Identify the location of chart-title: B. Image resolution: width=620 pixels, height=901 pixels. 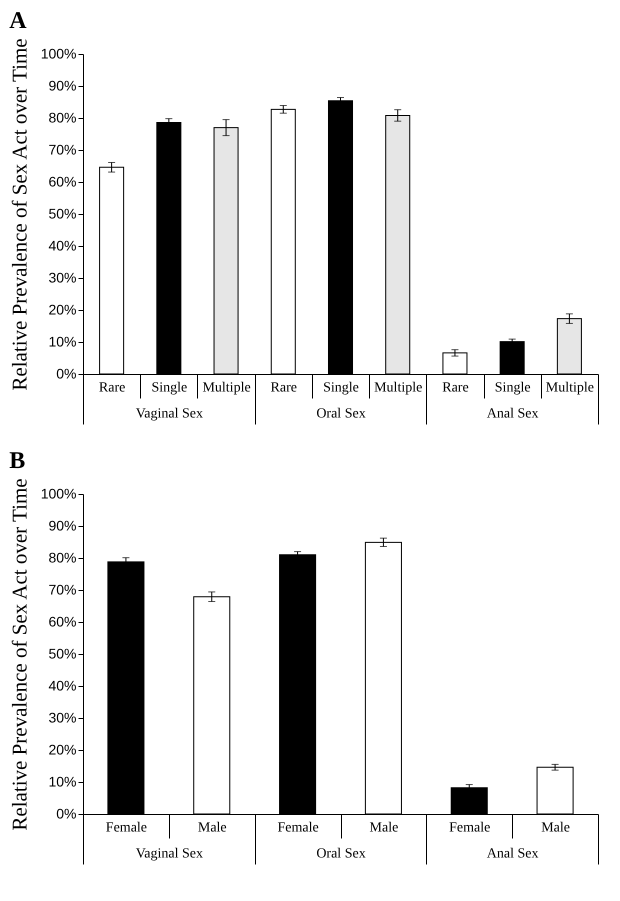
(17, 461).